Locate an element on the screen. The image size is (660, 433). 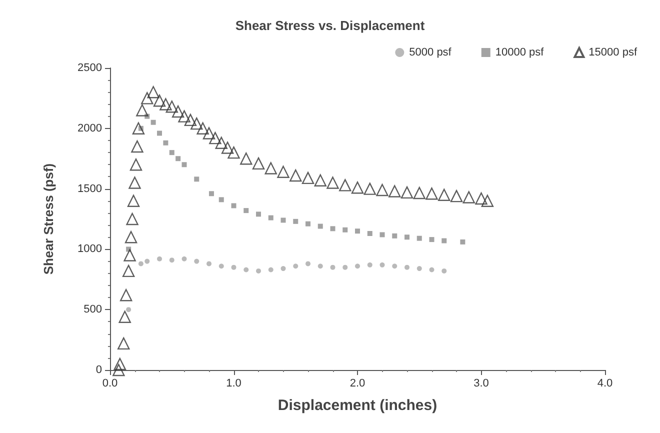
y-tick-label: 2000 is located at coordinates (90, 128).